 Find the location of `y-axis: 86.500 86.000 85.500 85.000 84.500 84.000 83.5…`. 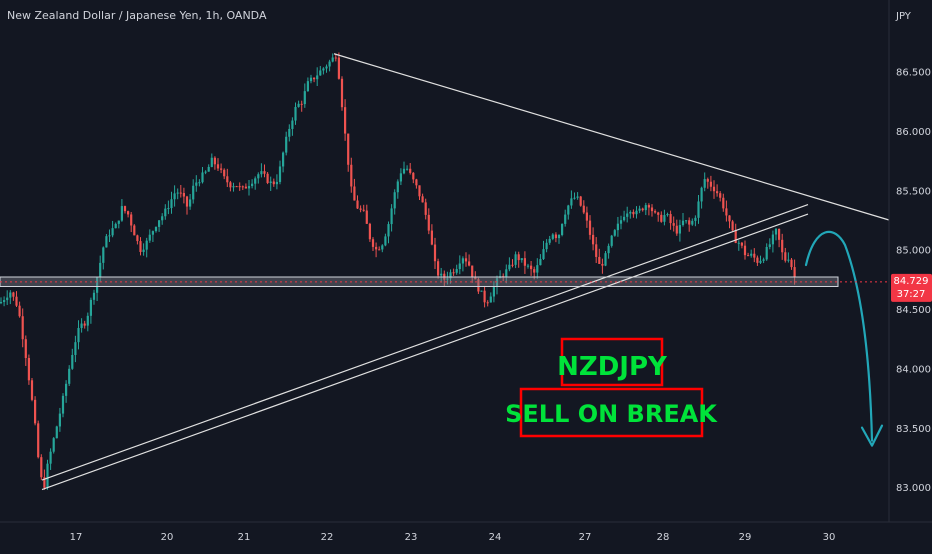

y-axis: 86.500 86.000 85.500 85.000 84.500 84.000 83.5… is located at coordinates (913, 281).